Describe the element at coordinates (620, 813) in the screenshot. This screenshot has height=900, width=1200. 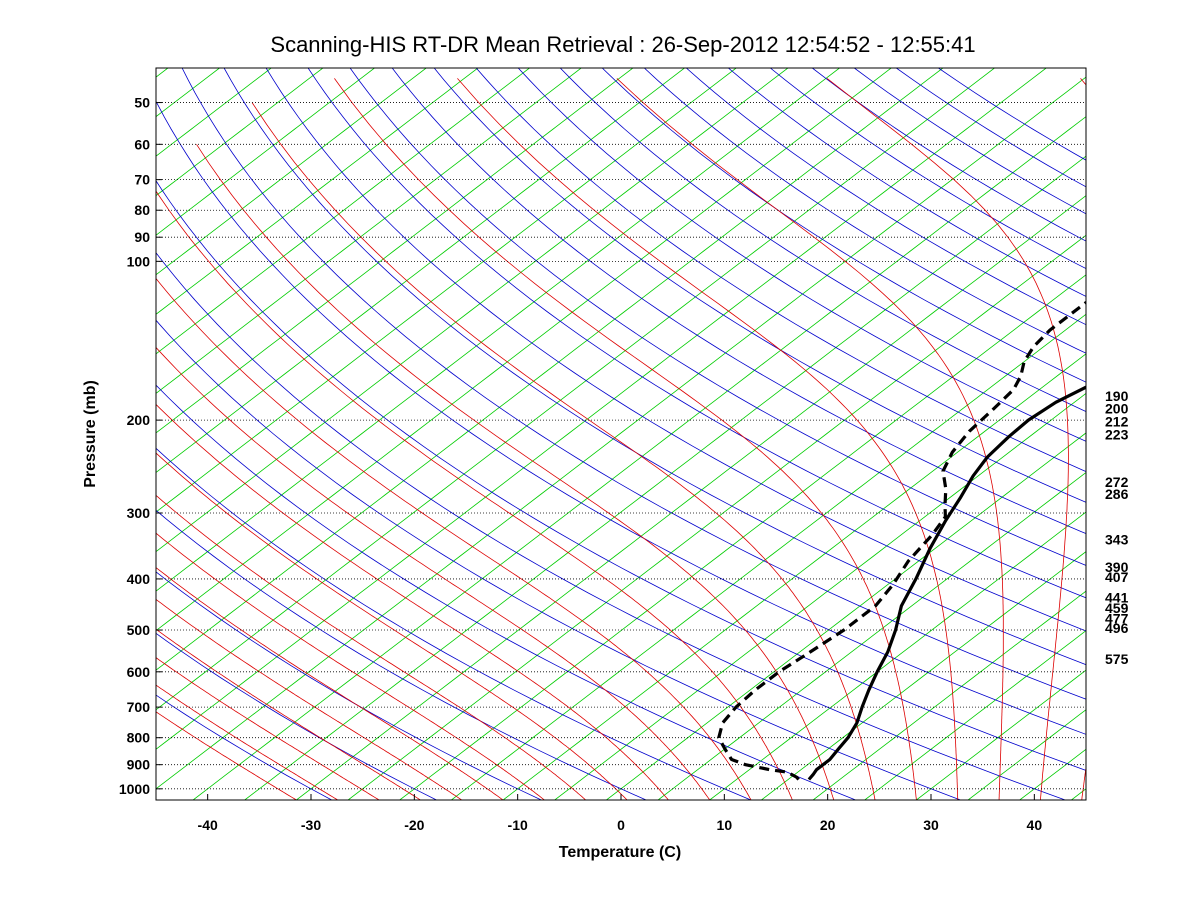
I see `x-axis: -40 -30 -20 -10 0 10 20 30 40` at that location.